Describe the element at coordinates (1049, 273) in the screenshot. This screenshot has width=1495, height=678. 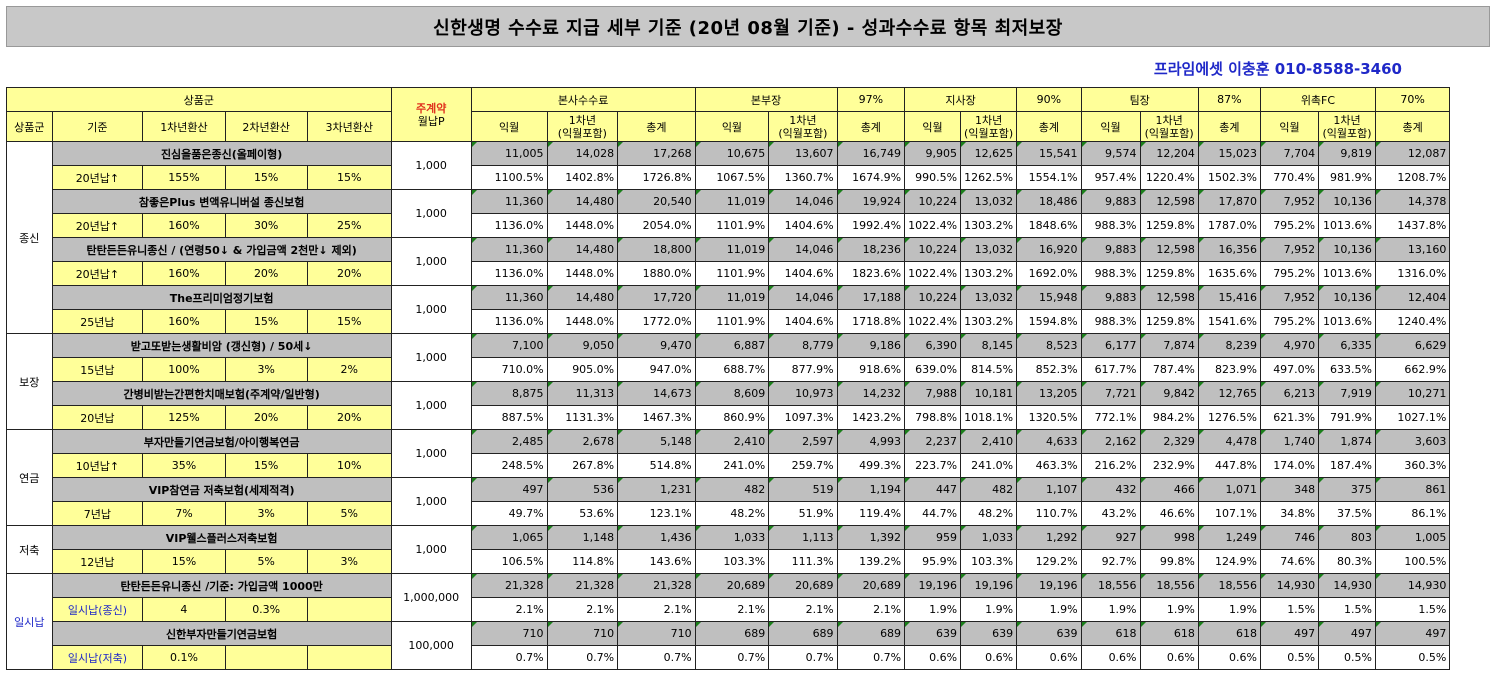
I see `commission-rate: 1692.0%` at that location.